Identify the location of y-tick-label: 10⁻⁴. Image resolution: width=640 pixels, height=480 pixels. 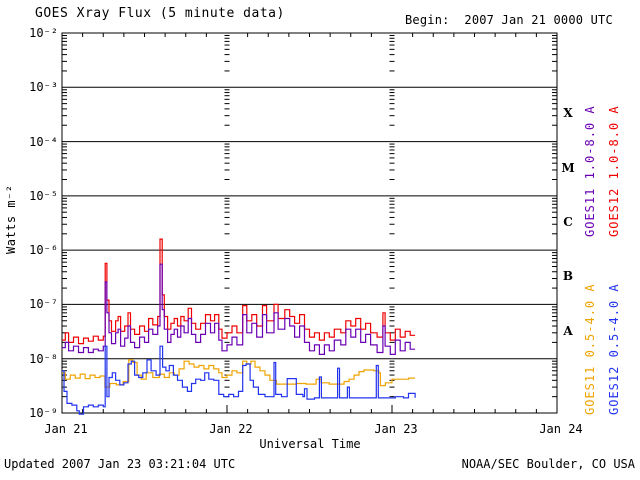
(43, 141).